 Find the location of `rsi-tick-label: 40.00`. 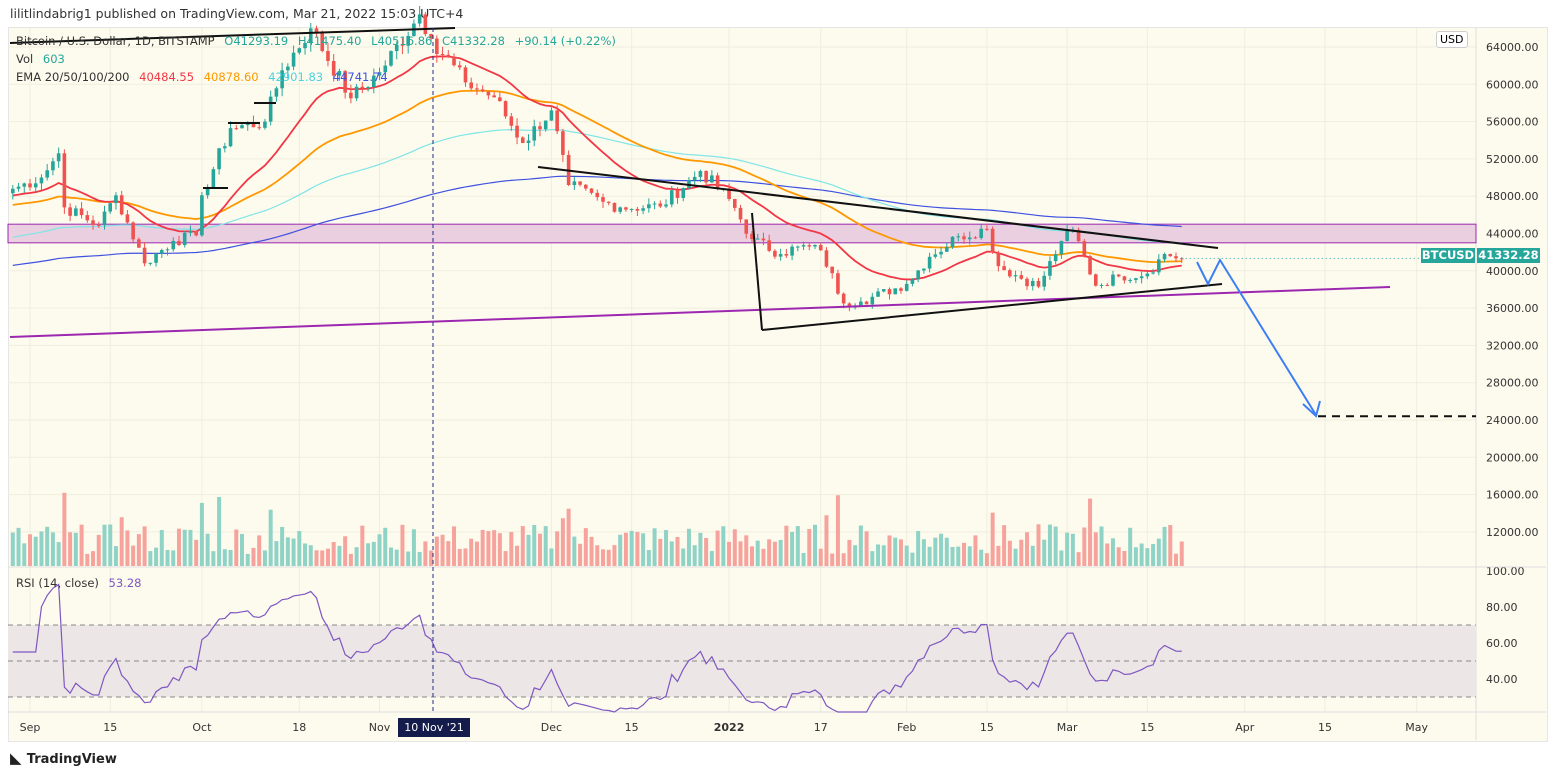

rsi-tick-label: 40.00 is located at coordinates (1502, 679).